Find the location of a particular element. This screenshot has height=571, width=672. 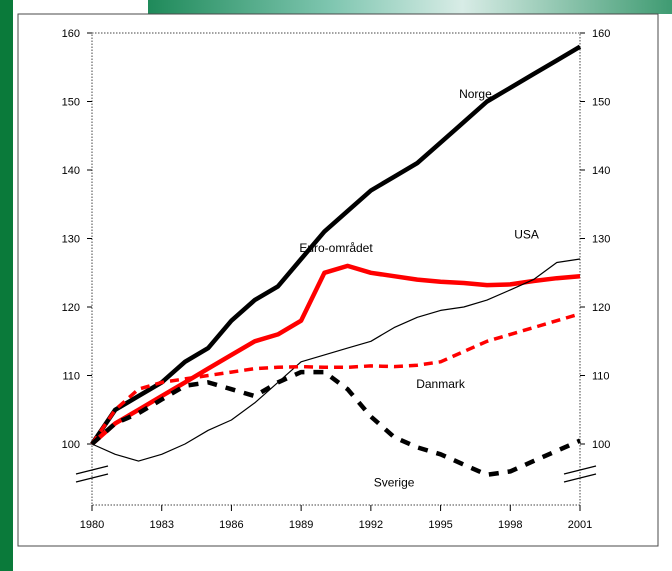

y-tick-label-right: 150 is located at coordinates (601, 103).